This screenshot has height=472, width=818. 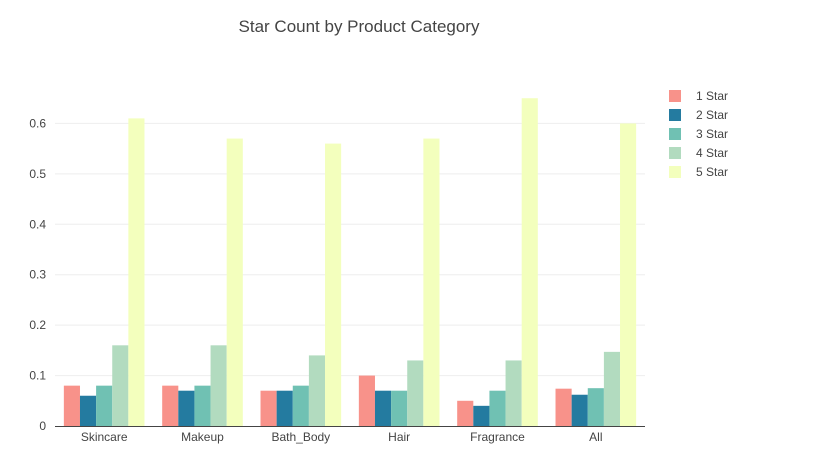 What do you see at coordinates (712, 96) in the screenshot?
I see `legend-label: 1 Star` at bounding box center [712, 96].